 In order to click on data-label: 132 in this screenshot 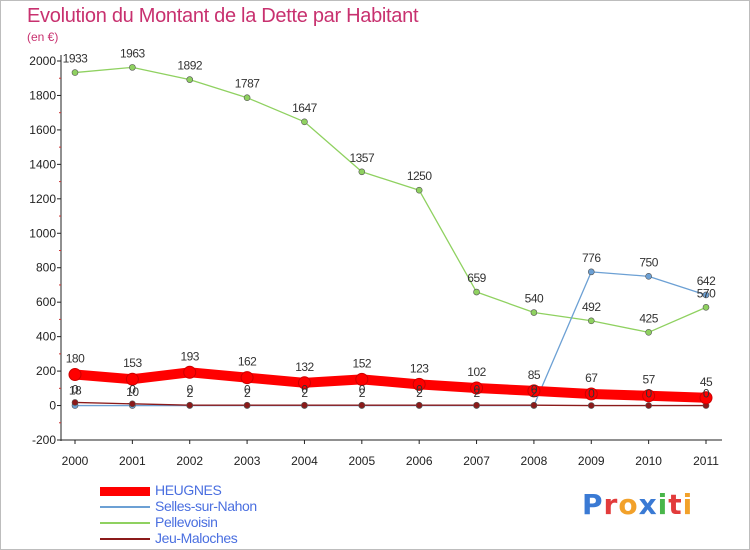, I will do `click(304, 367)`.